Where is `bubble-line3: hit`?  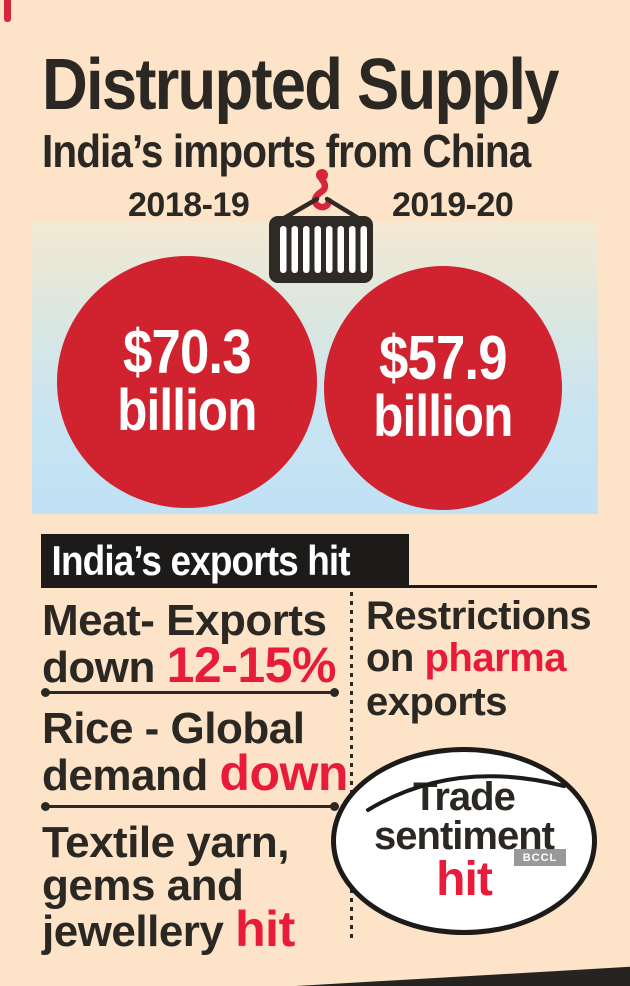 bubble-line3: hit is located at coordinates (464, 880).